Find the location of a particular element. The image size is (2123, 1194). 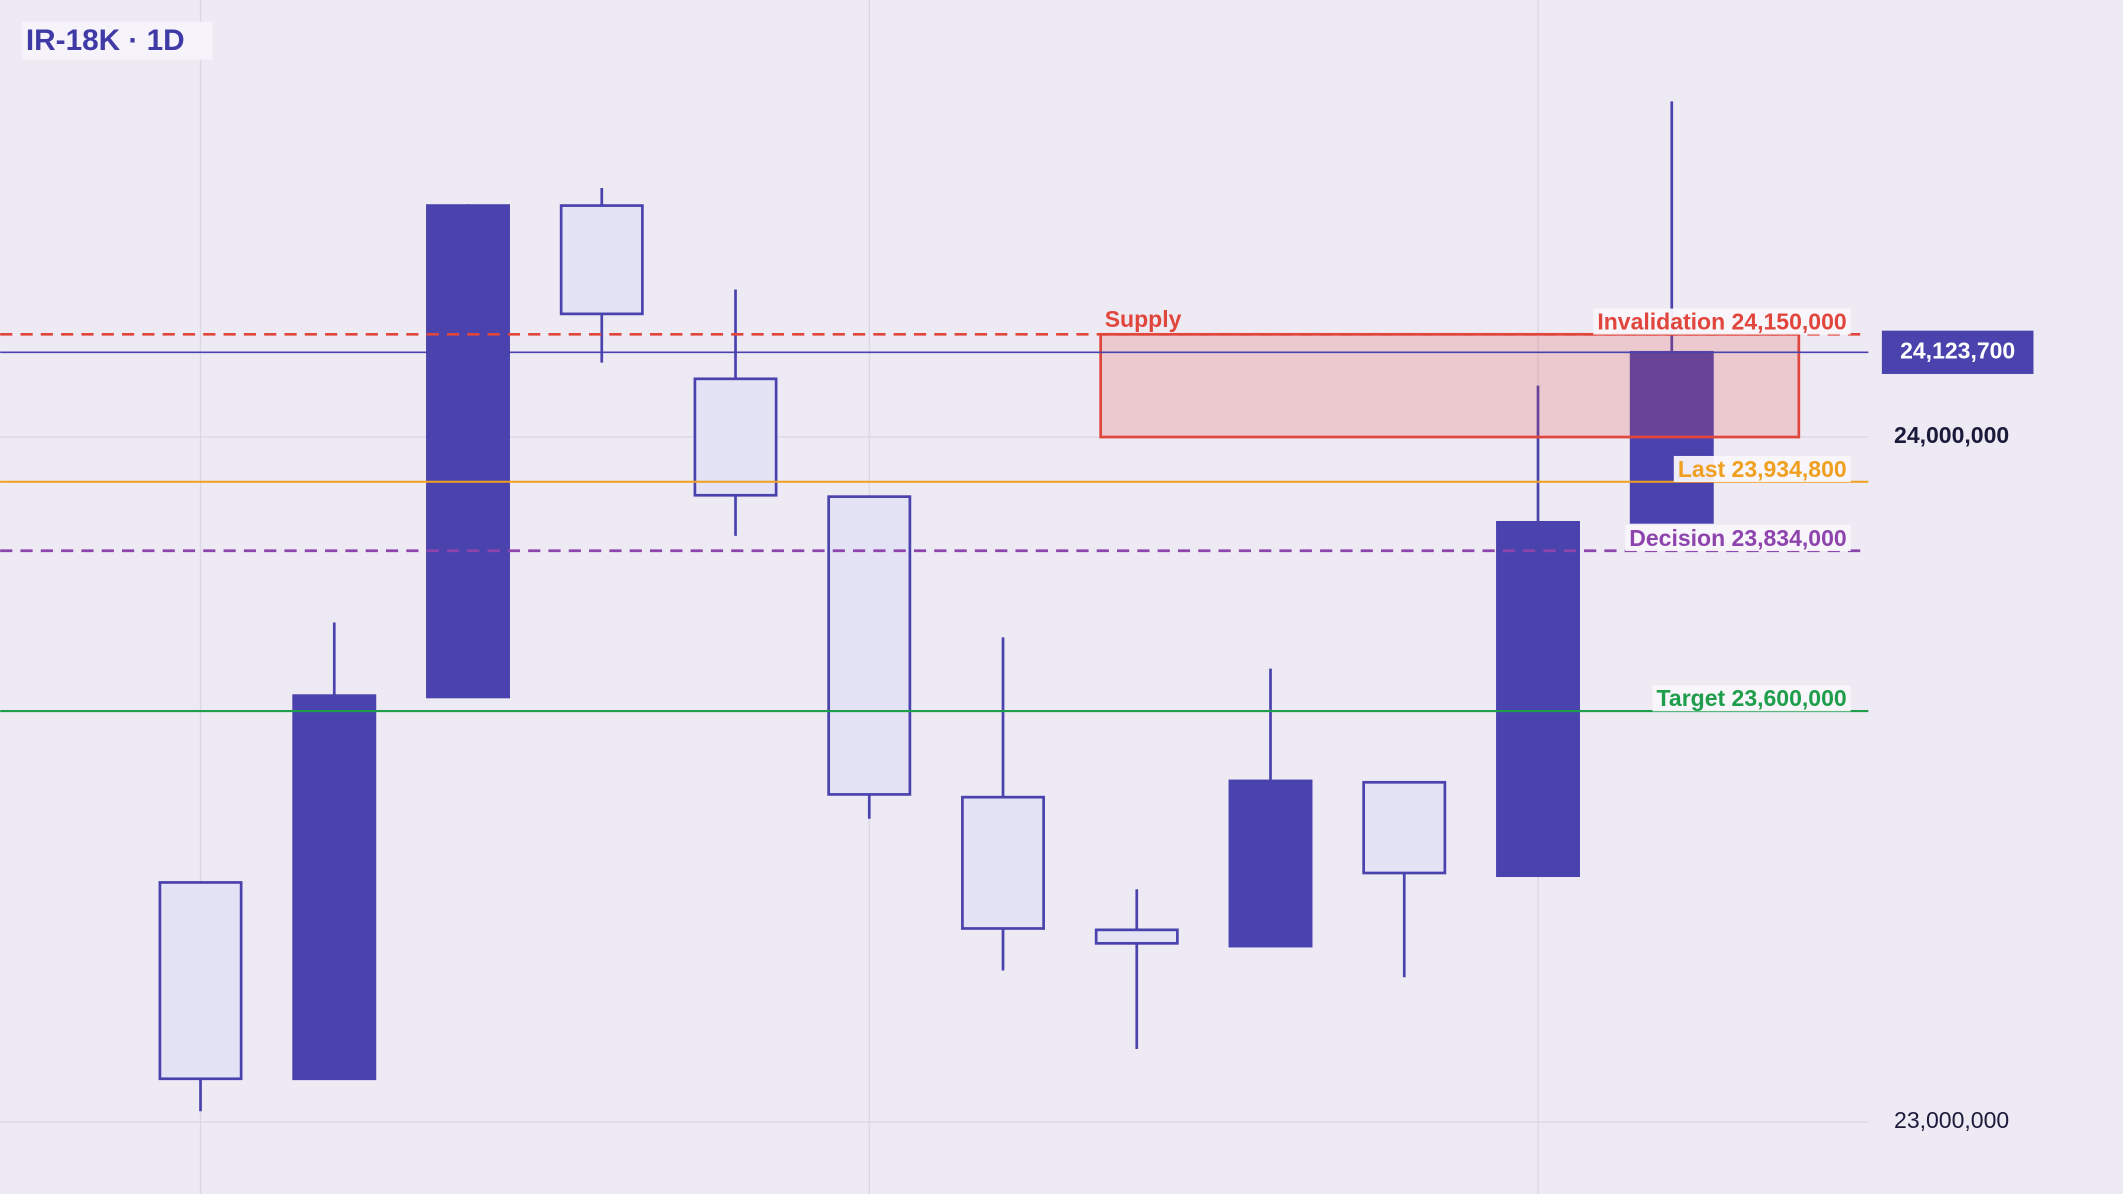

title-bg is located at coordinates (117, 40).